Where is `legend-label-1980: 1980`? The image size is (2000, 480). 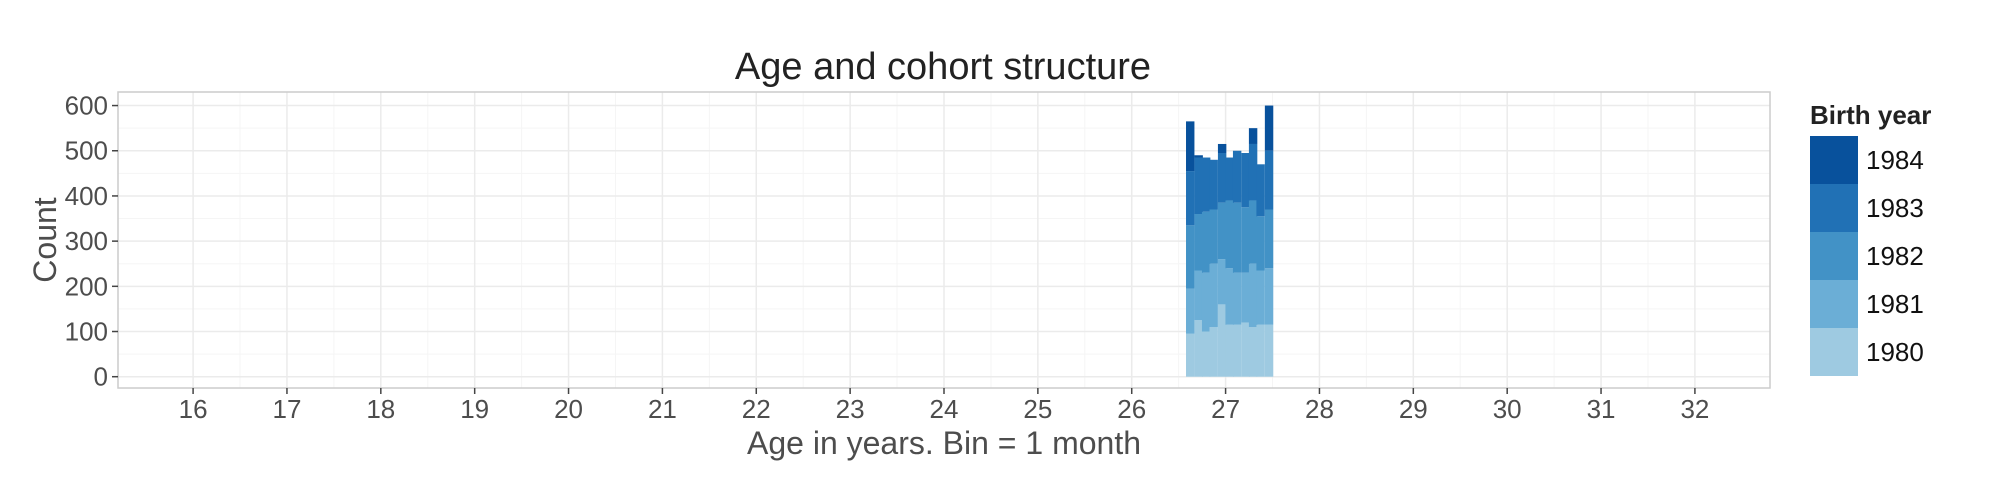 legend-label-1980: 1980 is located at coordinates (1895, 352).